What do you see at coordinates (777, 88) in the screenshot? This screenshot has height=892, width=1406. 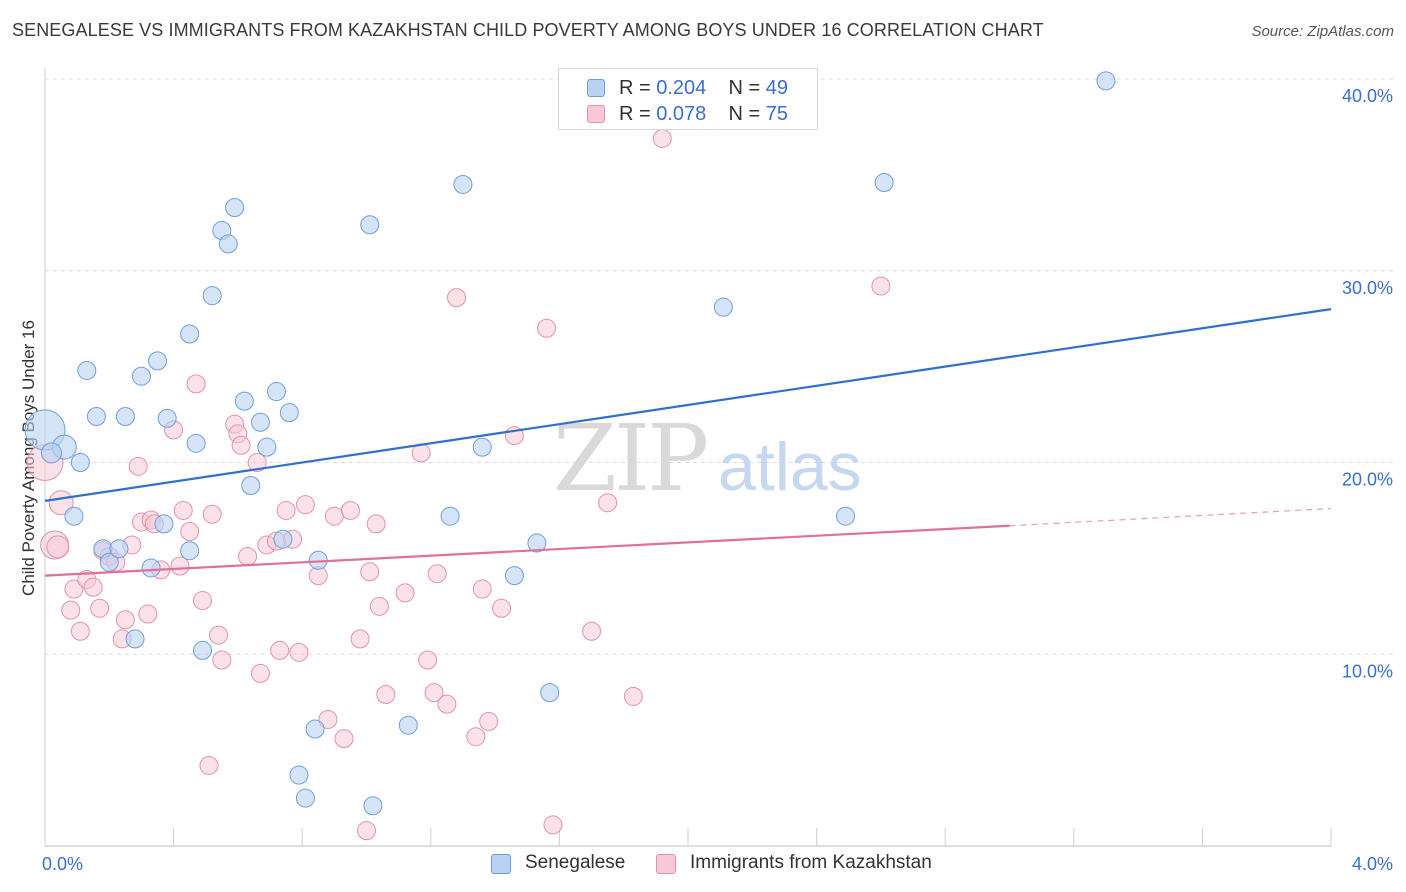 I see `legend-n-value: 49` at bounding box center [777, 88].